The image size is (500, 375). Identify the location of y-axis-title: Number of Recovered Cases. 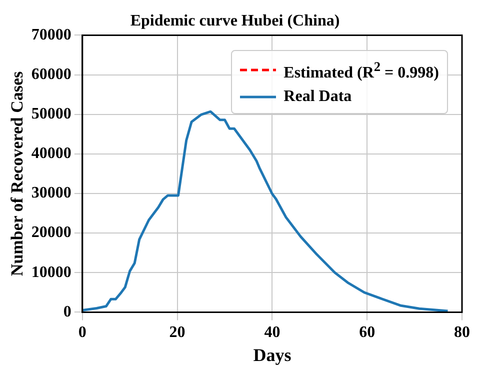
(17, 173).